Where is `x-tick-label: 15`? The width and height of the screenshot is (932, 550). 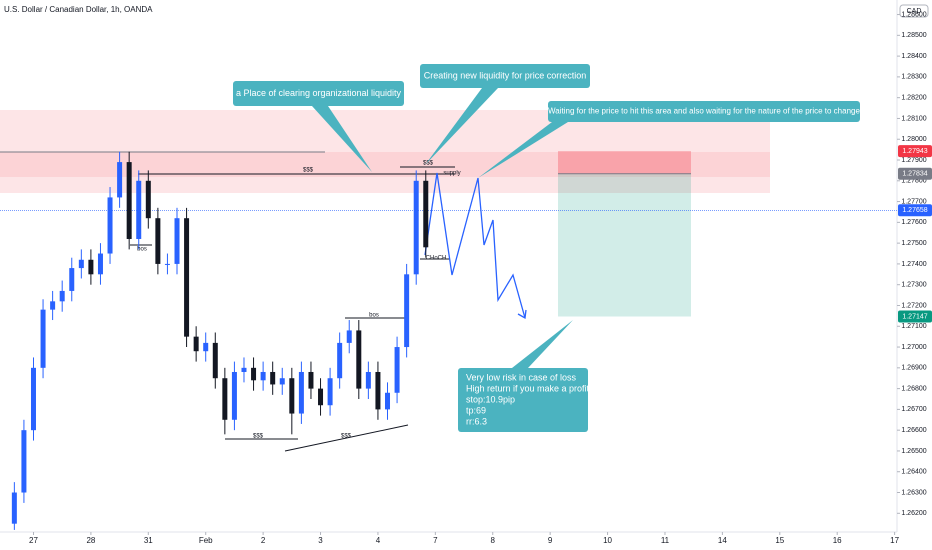
x-tick-label: 15 is located at coordinates (779, 540).